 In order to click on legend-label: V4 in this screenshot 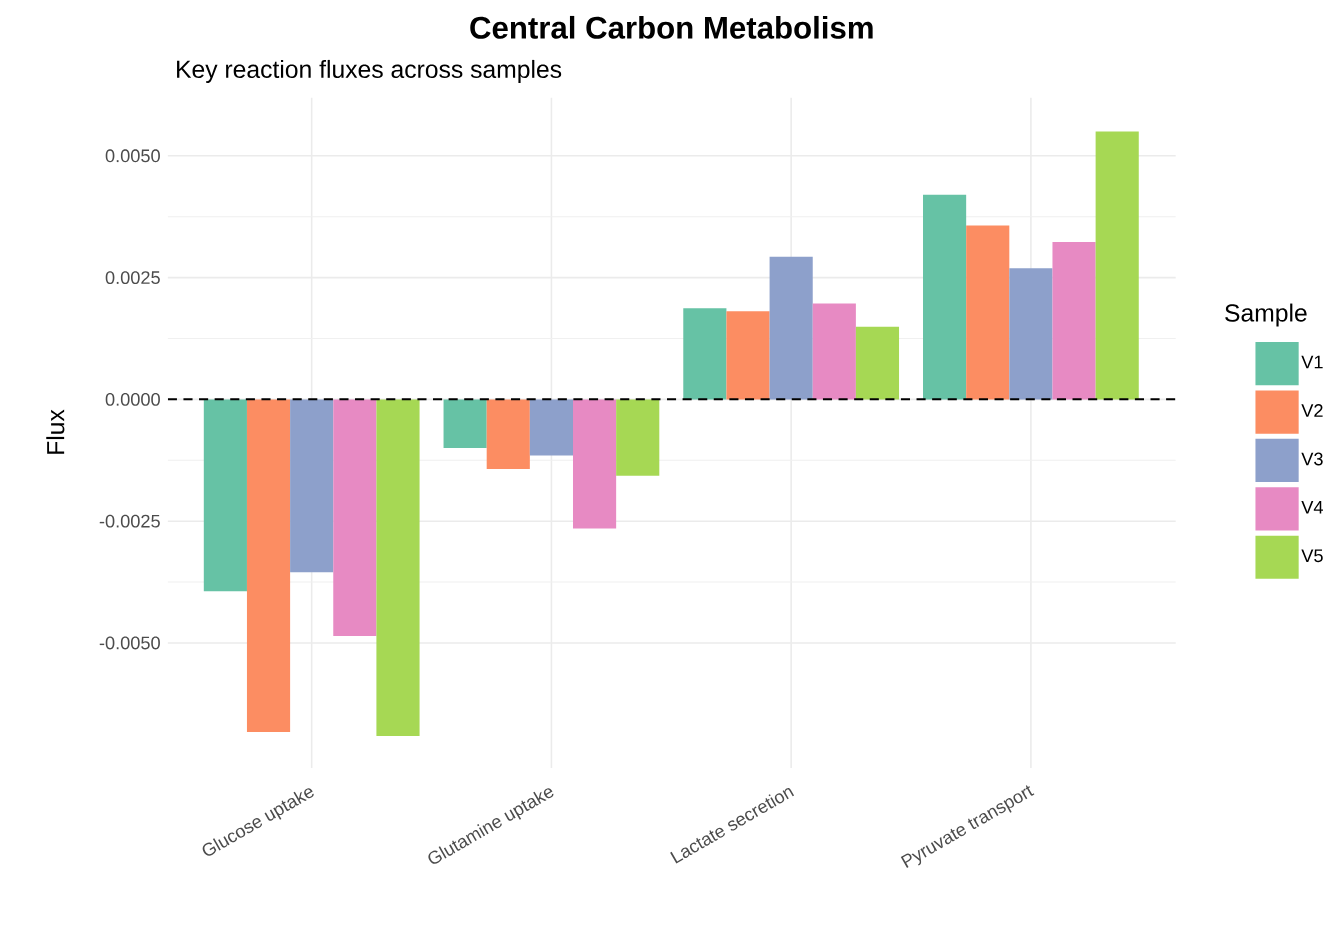, I will do `click(1312, 507)`.